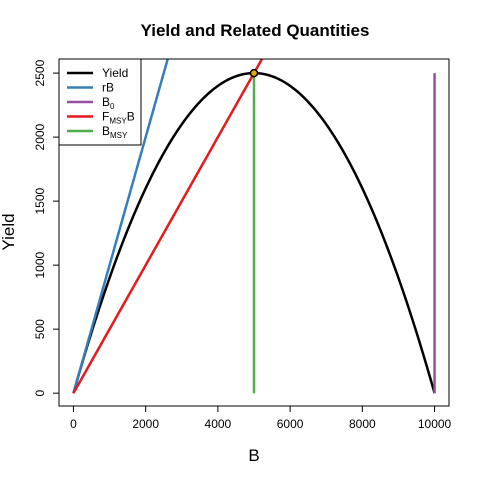 The height and width of the screenshot is (480, 480). I want to click on legend-label: BMSY, so click(115, 132).